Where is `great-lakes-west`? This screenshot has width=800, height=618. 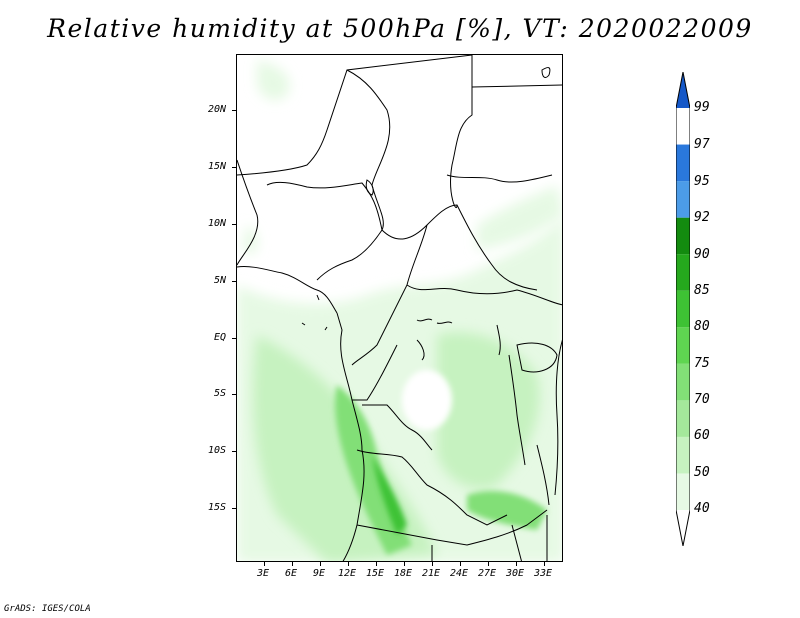 great-lakes-west is located at coordinates (498, 340).